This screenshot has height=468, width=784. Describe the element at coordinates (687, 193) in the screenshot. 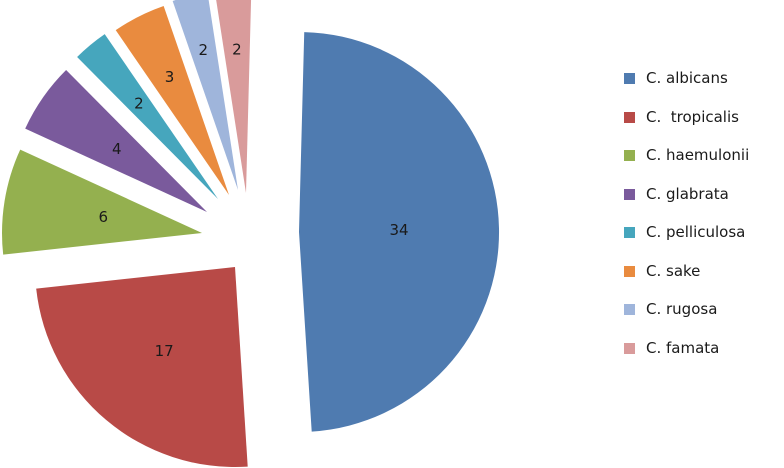

I see `legend-label: C. glabrata` at that location.